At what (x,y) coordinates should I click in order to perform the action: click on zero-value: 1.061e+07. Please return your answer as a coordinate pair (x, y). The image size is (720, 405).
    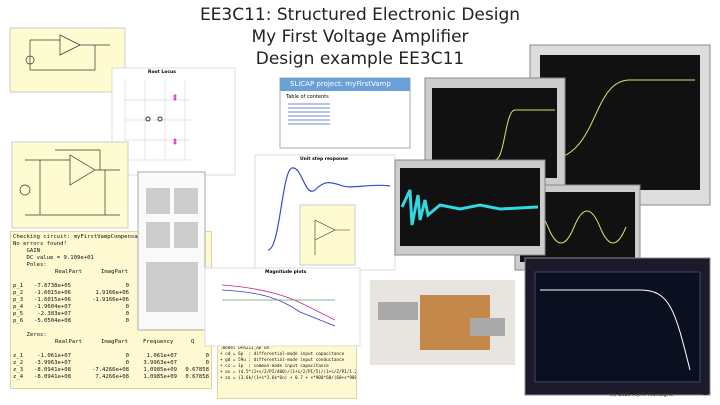
    Looking at the image, I should click on (161, 356).